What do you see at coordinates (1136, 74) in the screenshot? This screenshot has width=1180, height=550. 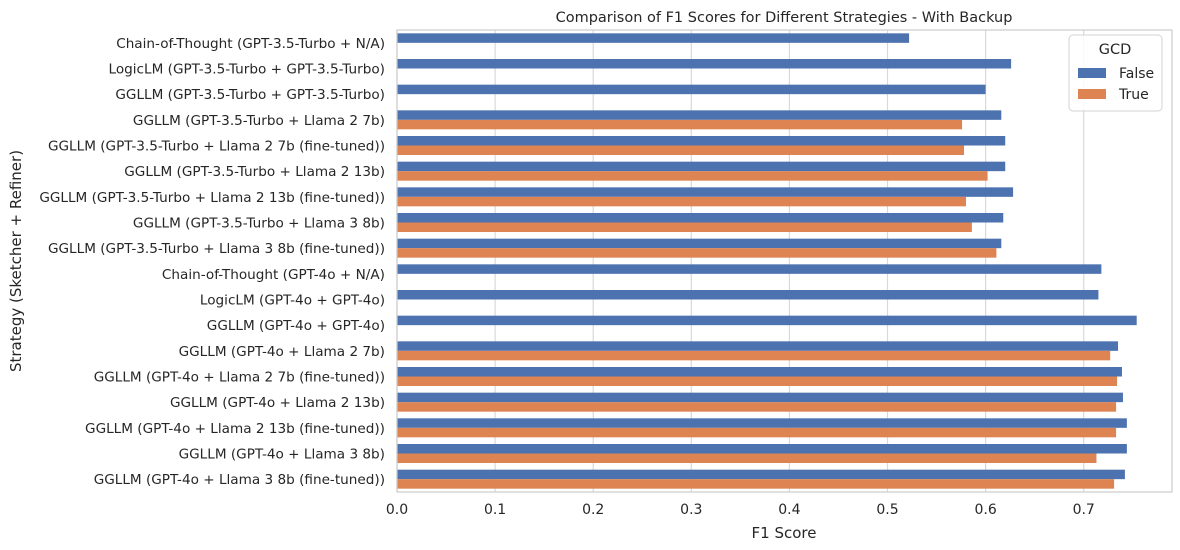 I see `legend-label-false: False` at bounding box center [1136, 74].